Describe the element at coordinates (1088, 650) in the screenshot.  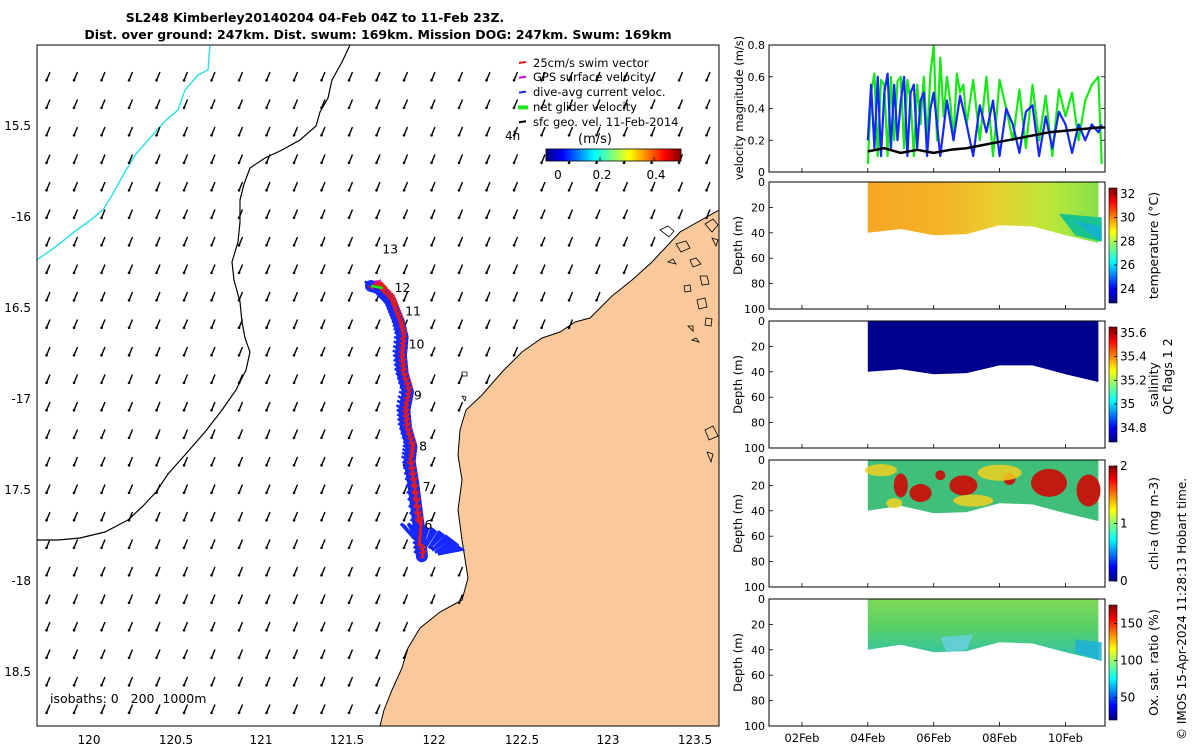
I see `section-patch` at that location.